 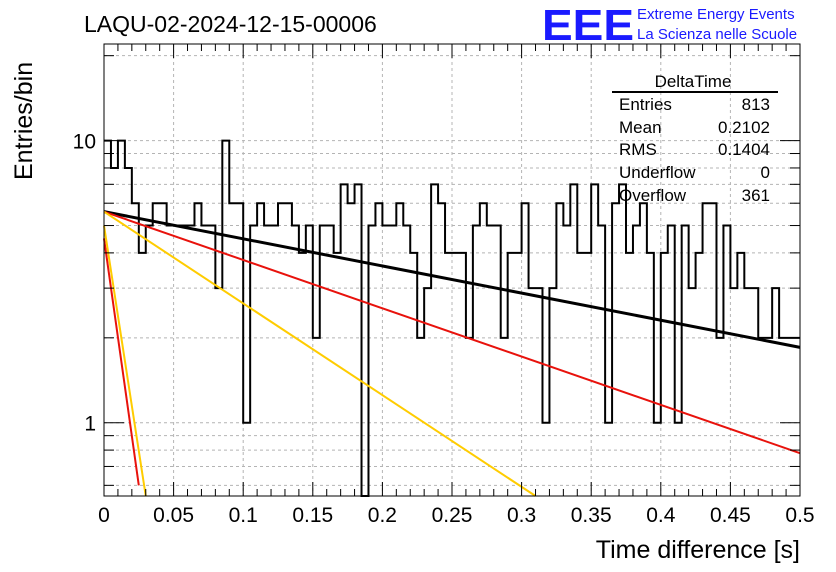 What do you see at coordinates (657, 172) in the screenshot?
I see `stats-label-underflow: Underflow` at bounding box center [657, 172].